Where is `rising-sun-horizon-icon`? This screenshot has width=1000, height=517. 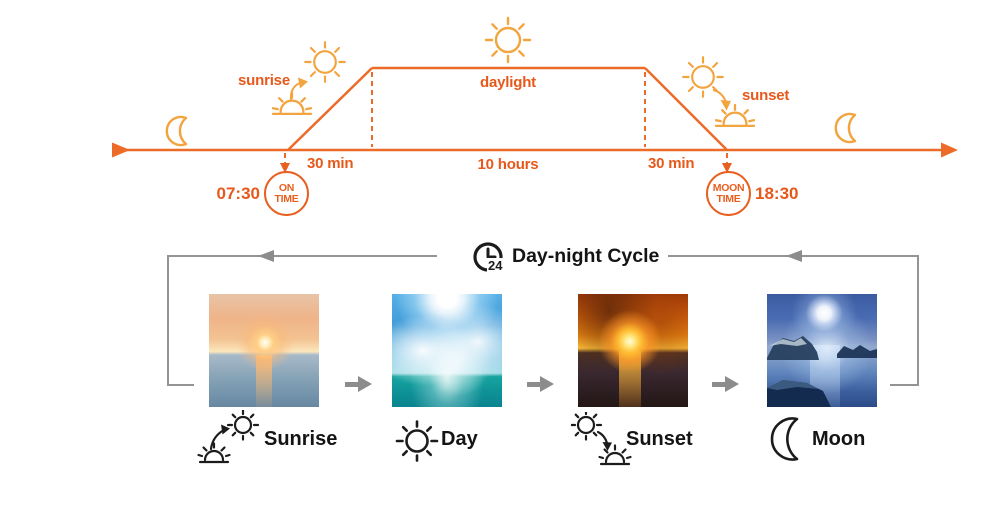 rising-sun-horizon-icon is located at coordinates (292, 103).